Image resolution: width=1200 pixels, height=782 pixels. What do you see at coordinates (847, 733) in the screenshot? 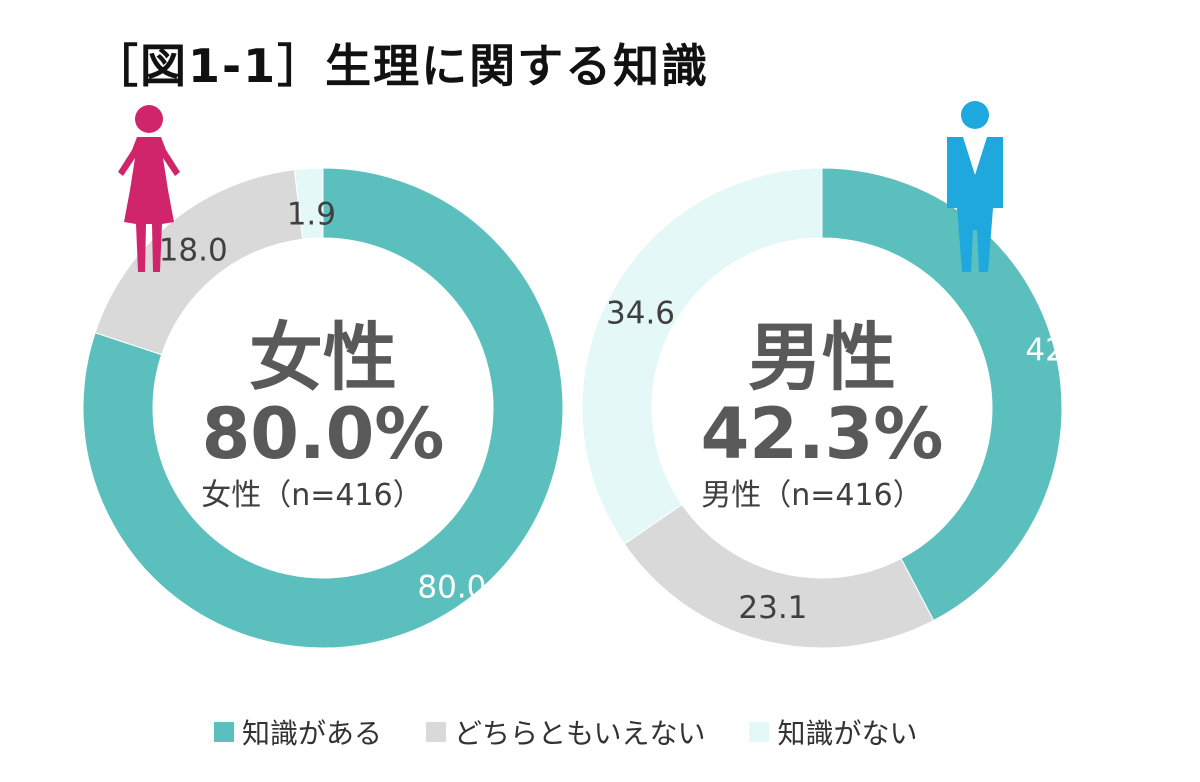
I see `legend-label-dont-know: 知識がない` at bounding box center [847, 733].